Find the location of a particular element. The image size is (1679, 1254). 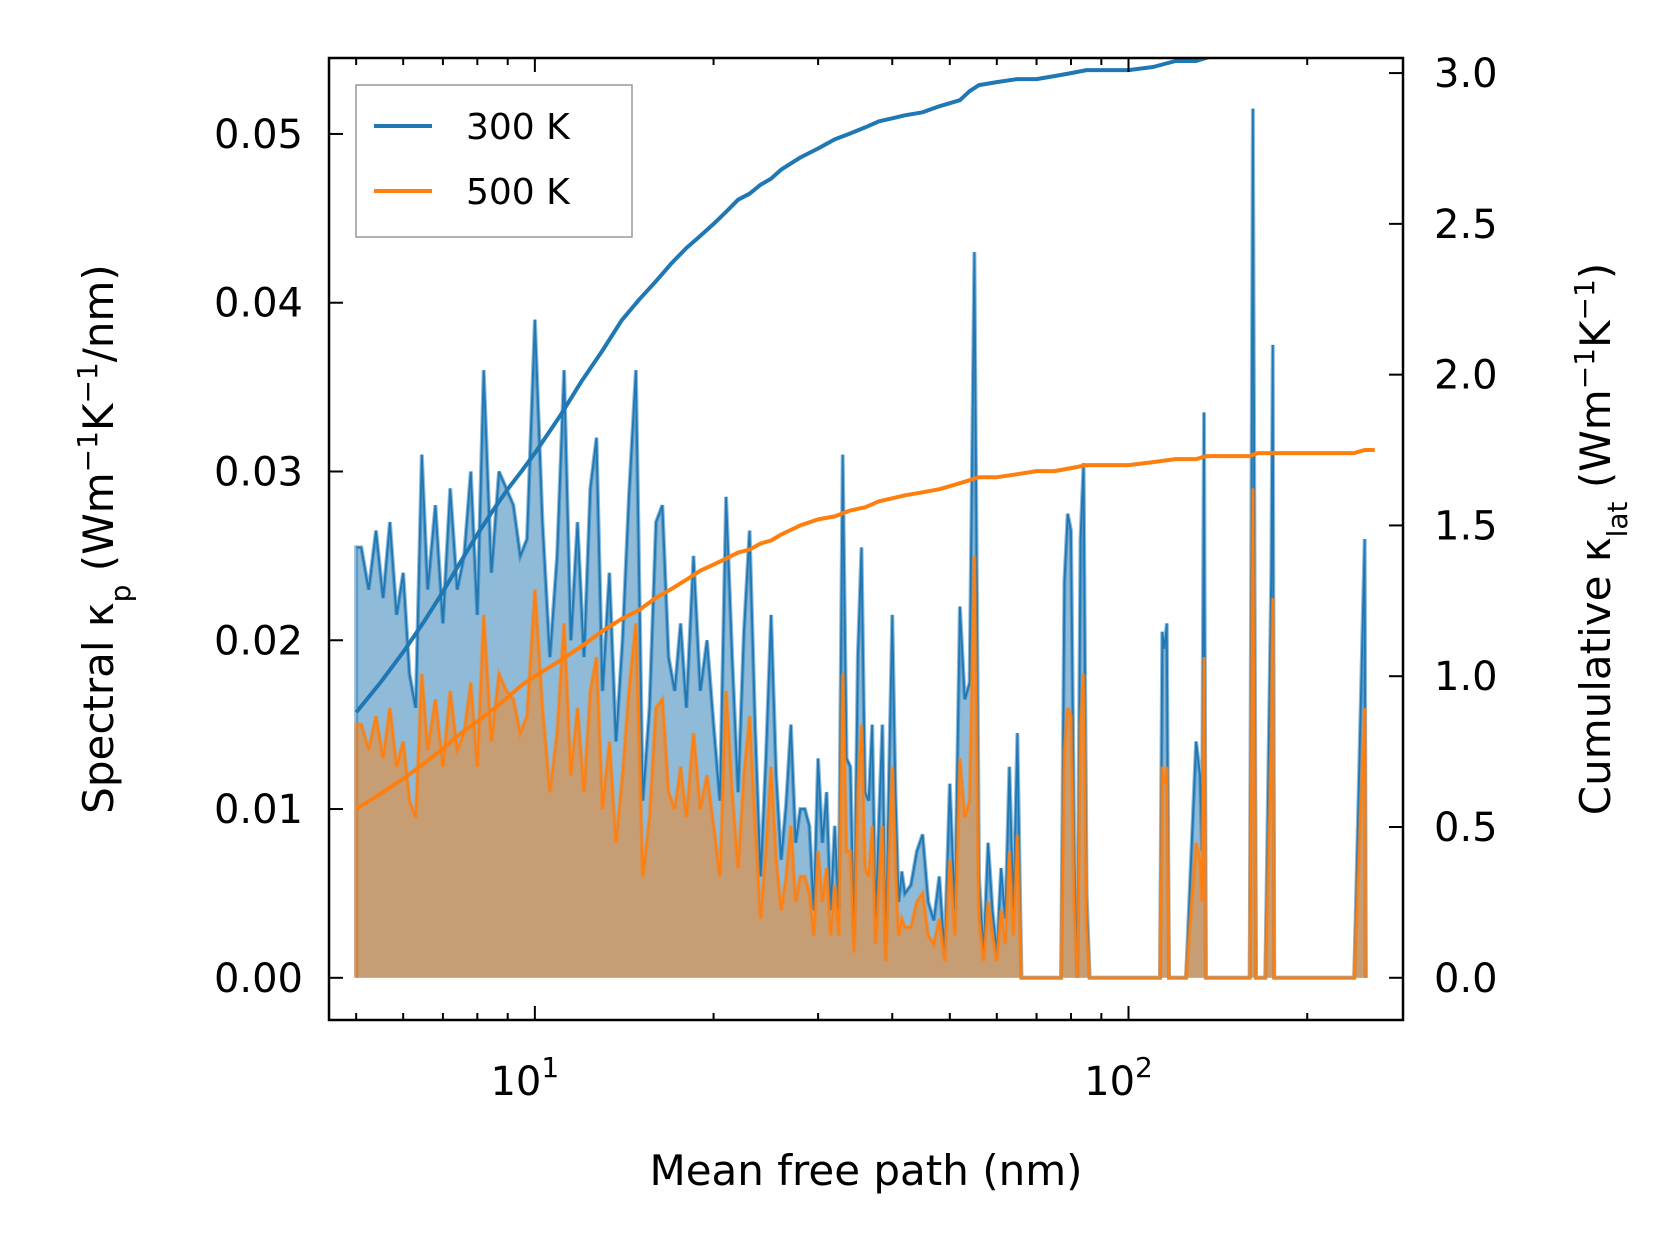

x-tick-label: 10¹ is located at coordinates (524, 1078).